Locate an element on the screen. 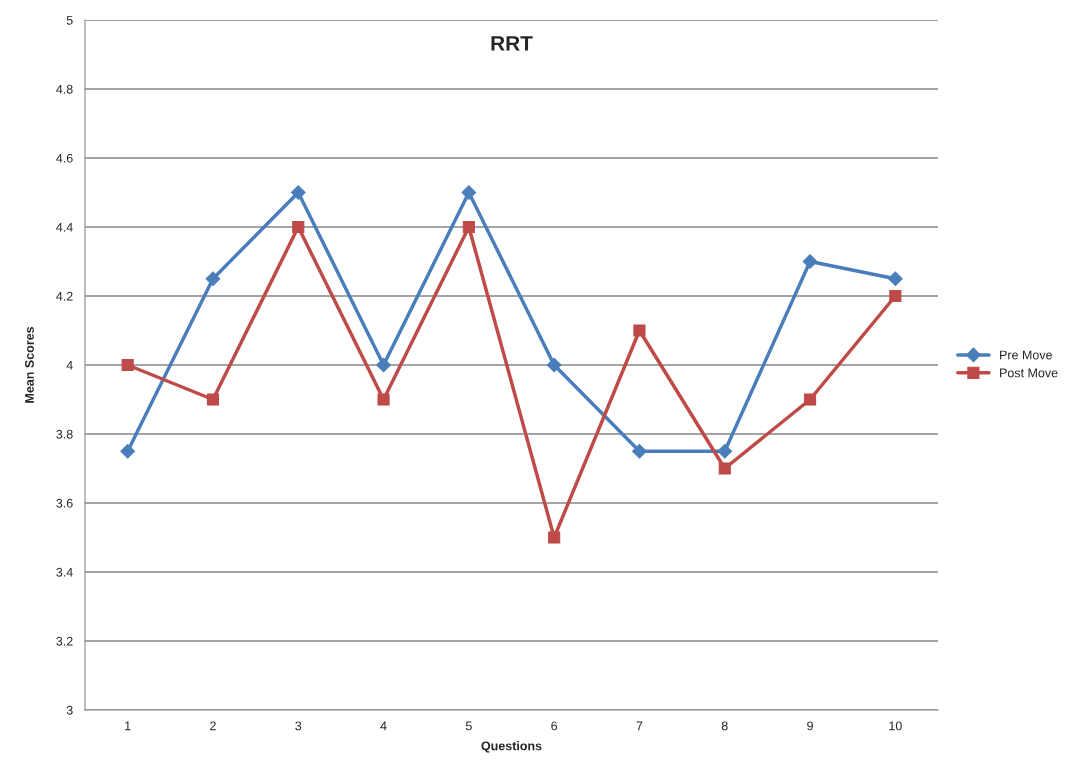 This screenshot has height=782, width=1073. x-tick-label: 3 is located at coordinates (298, 726).